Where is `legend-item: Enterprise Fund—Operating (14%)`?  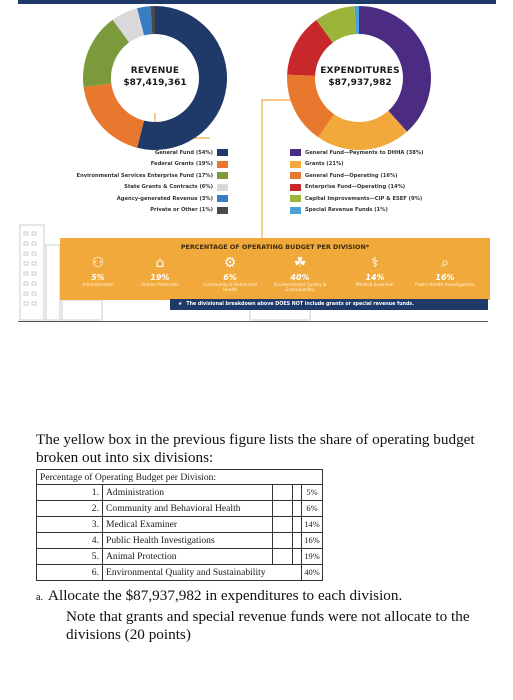
legend-item: Enterprise Fund—Operating (14%) is located at coordinates (395, 188).